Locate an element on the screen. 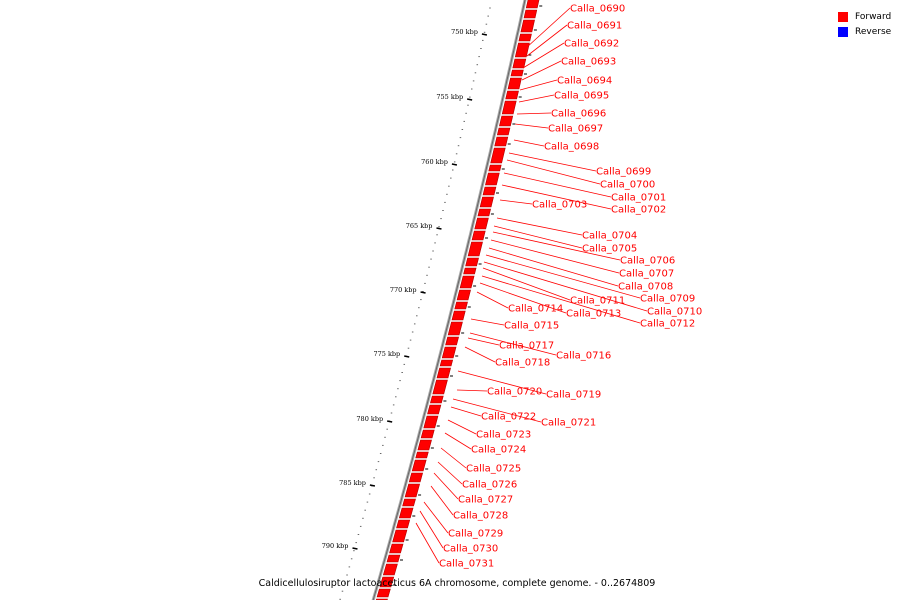 This screenshot has width=900, height=600. gene-label: Calla_0725 is located at coordinates (493, 469).